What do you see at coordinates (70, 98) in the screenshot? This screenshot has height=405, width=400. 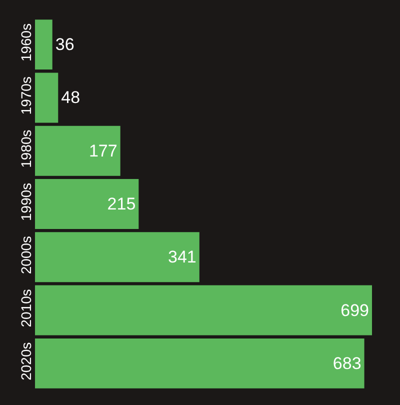 I see `data-label: 48` at bounding box center [70, 98].